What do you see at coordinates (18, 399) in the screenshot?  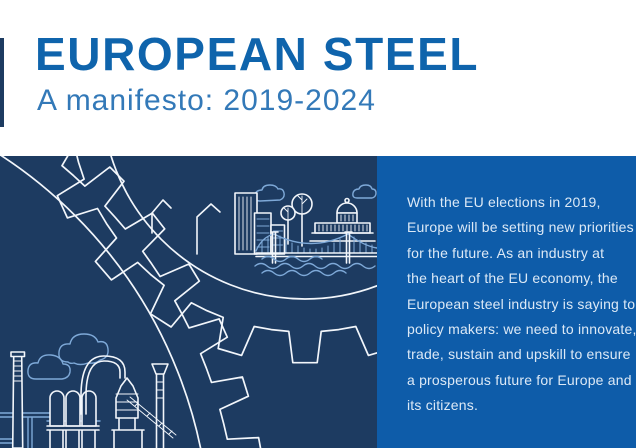 I see `chimney-icon` at bounding box center [18, 399].